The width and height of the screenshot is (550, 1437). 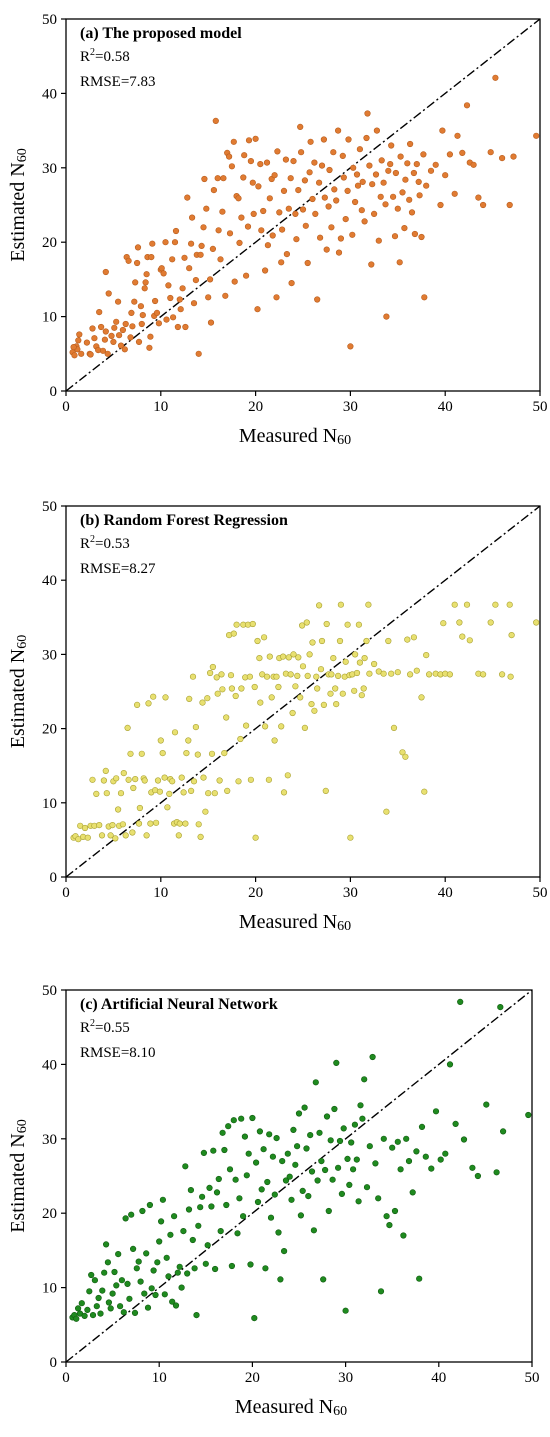 I want to click on x-tick-label: 0, so click(x=66, y=407).